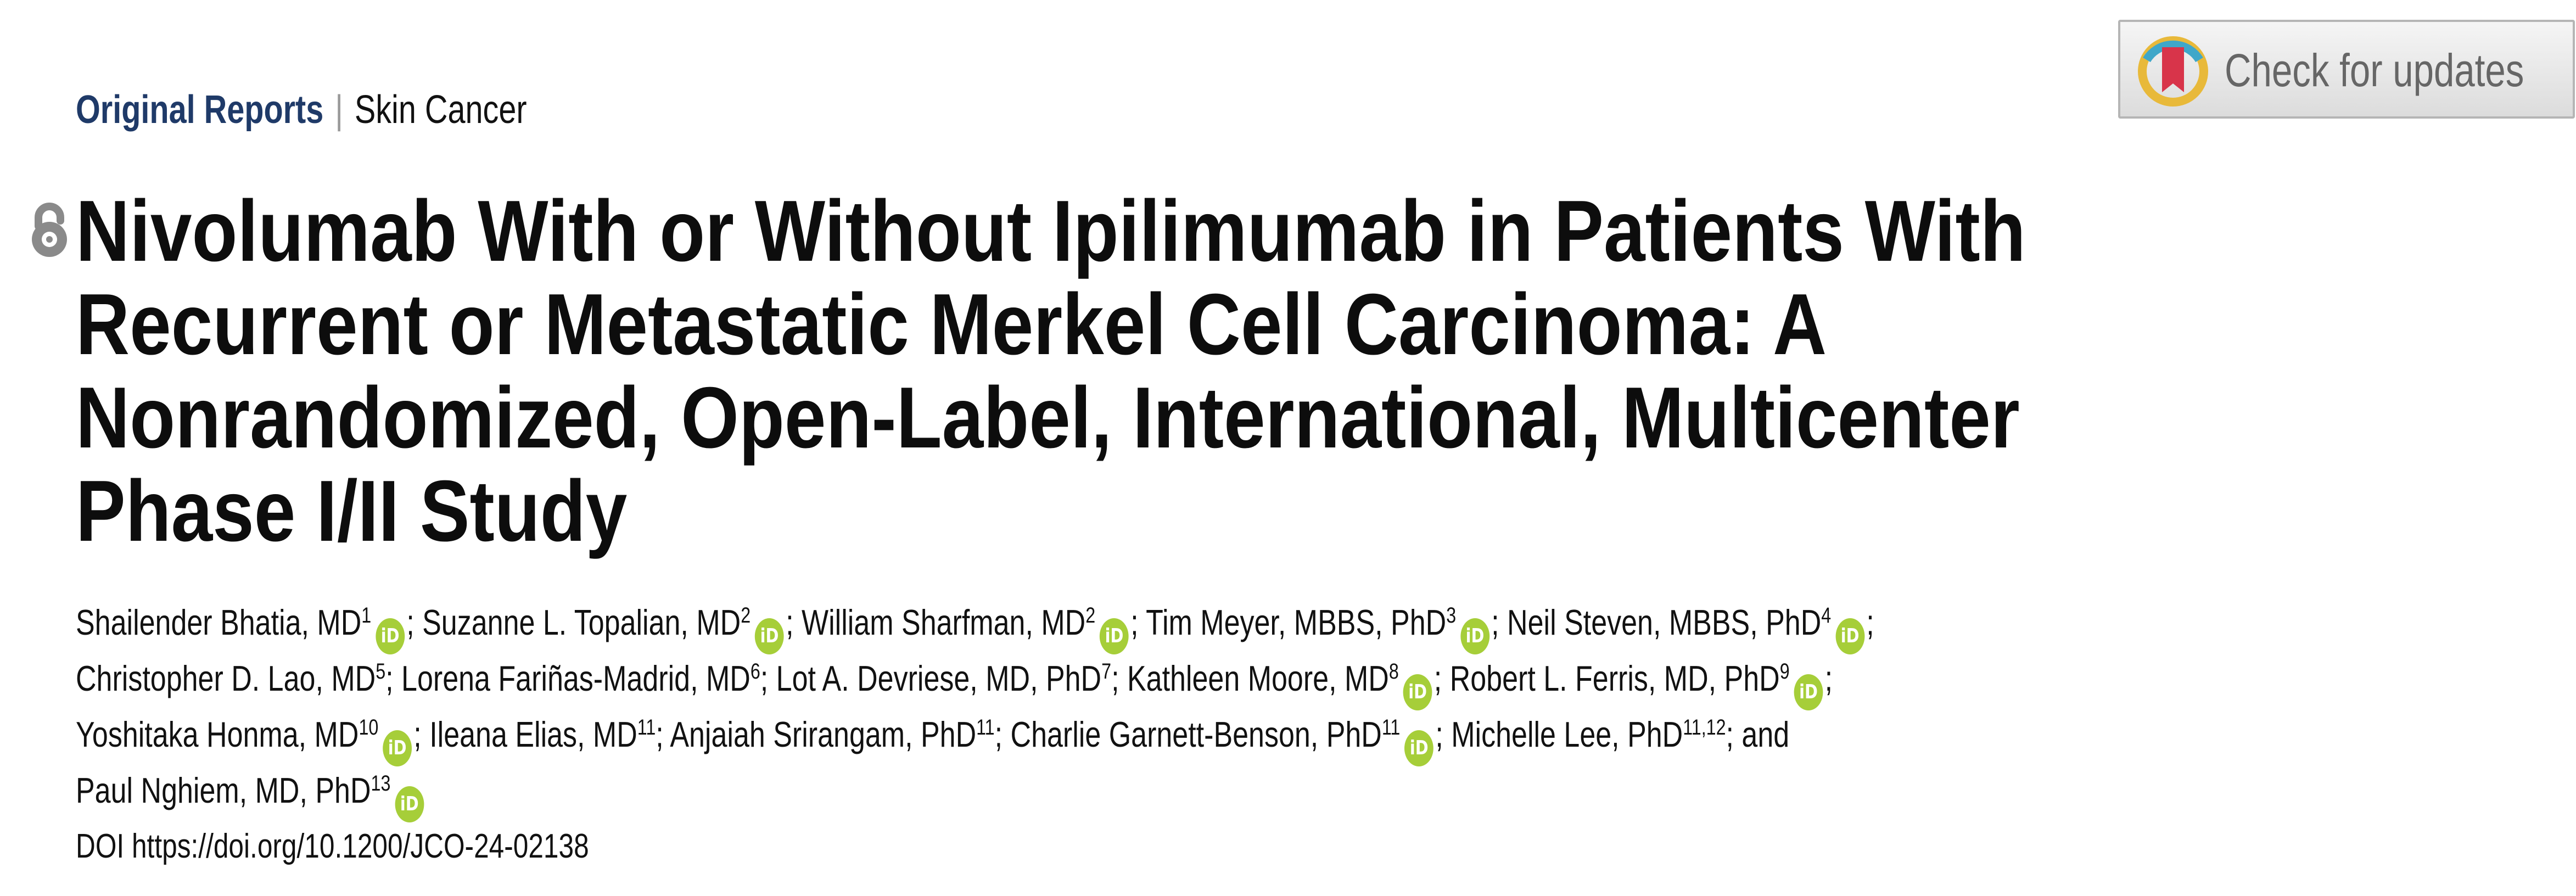  Describe the element at coordinates (1664, 622) in the screenshot. I see `author-name: Neil Steven, MBBS, PhD` at that location.